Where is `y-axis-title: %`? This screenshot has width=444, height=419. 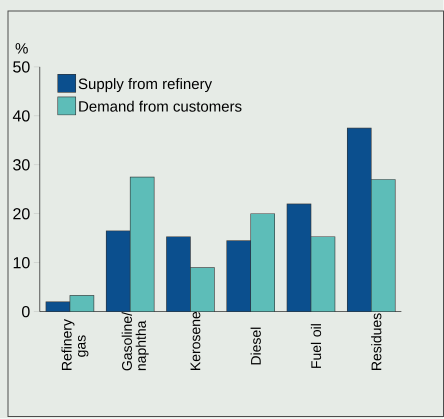
y-axis-title: % is located at coordinates (22, 48).